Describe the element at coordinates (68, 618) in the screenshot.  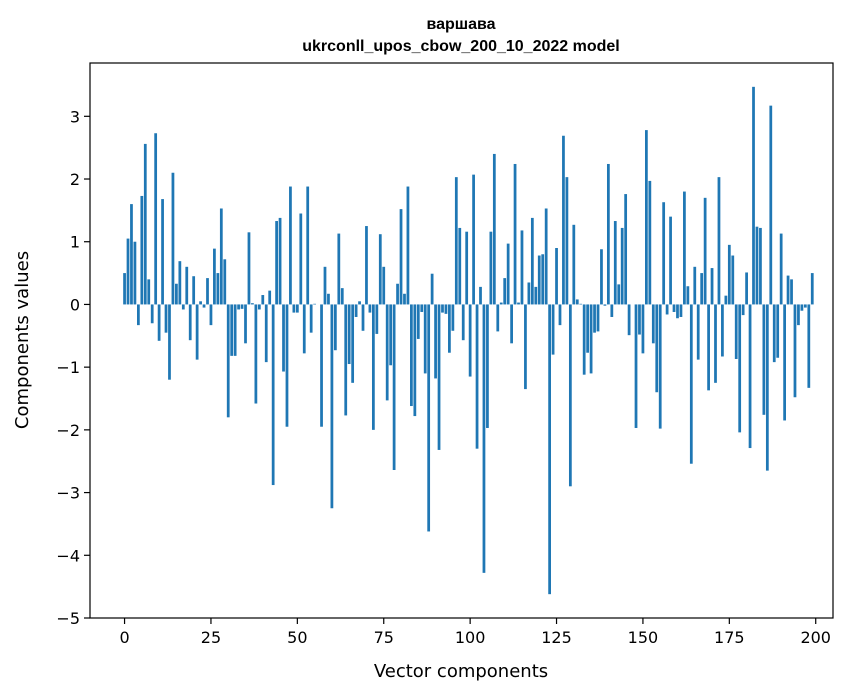
I see `y-tick-label: −5` at that location.